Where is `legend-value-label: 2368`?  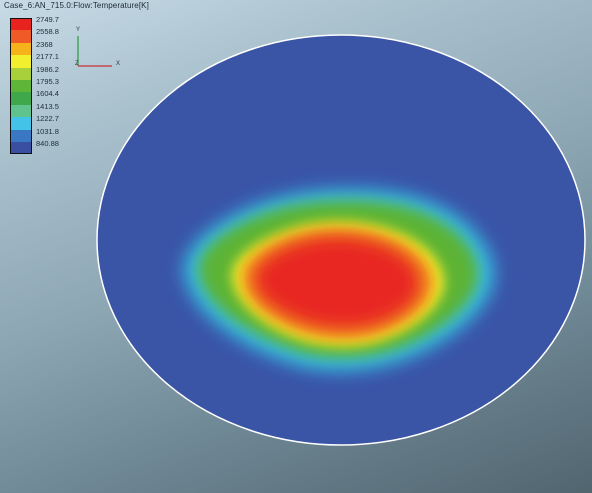 legend-value-label: 2368 is located at coordinates (44, 44).